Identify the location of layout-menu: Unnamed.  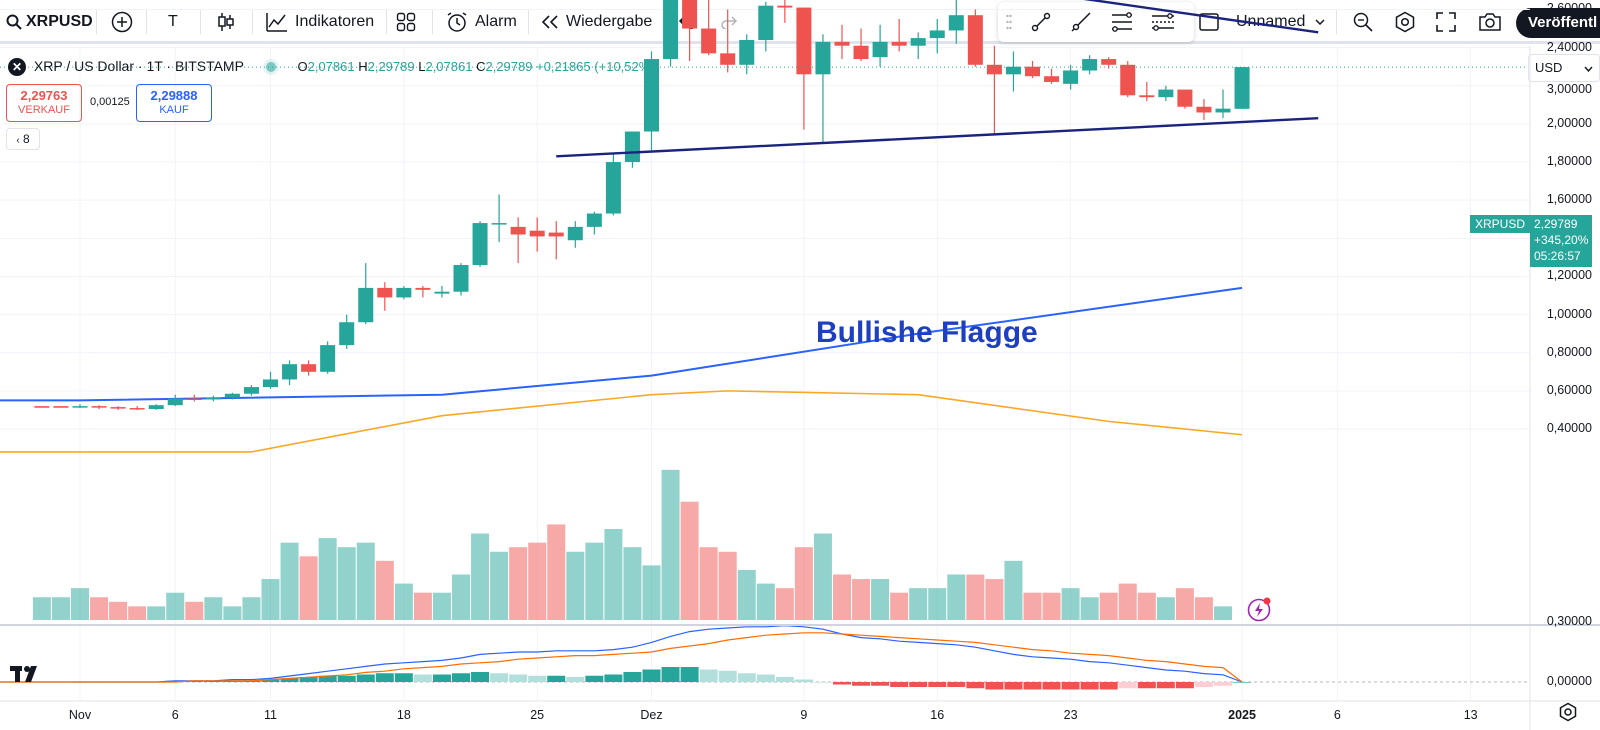
(1280, 22).